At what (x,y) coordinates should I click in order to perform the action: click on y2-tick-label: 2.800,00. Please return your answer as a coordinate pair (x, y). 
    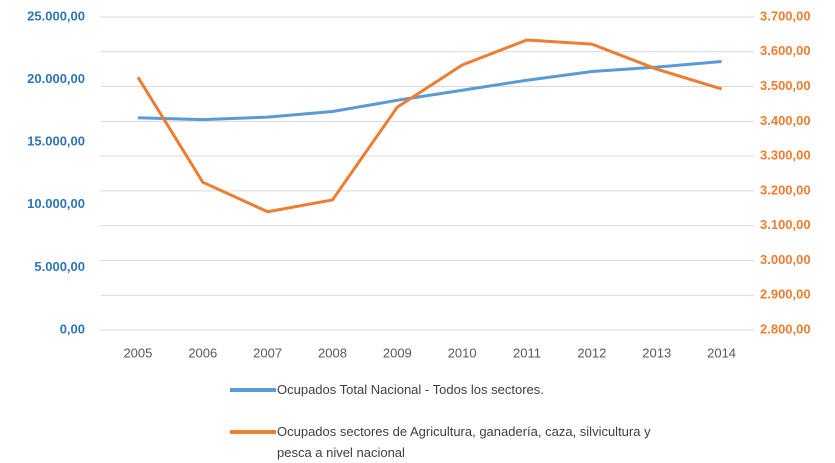
    Looking at the image, I should click on (785, 328).